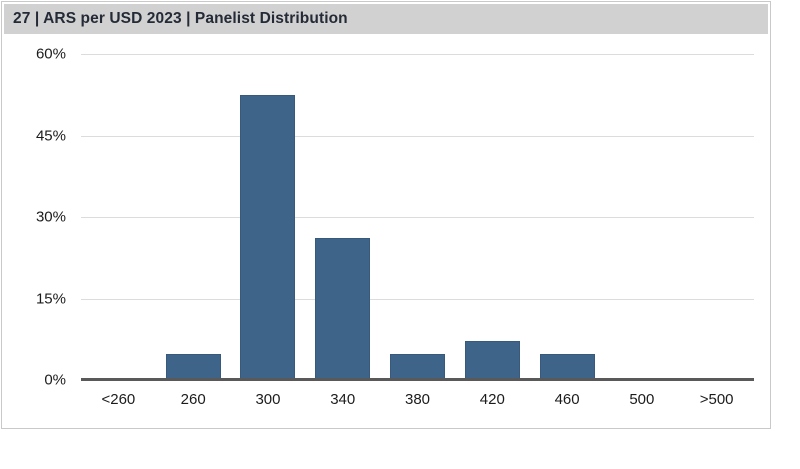 Image resolution: width=800 pixels, height=469 pixels. What do you see at coordinates (716, 399) in the screenshot?
I see `x-tick-label->500: >500` at bounding box center [716, 399].